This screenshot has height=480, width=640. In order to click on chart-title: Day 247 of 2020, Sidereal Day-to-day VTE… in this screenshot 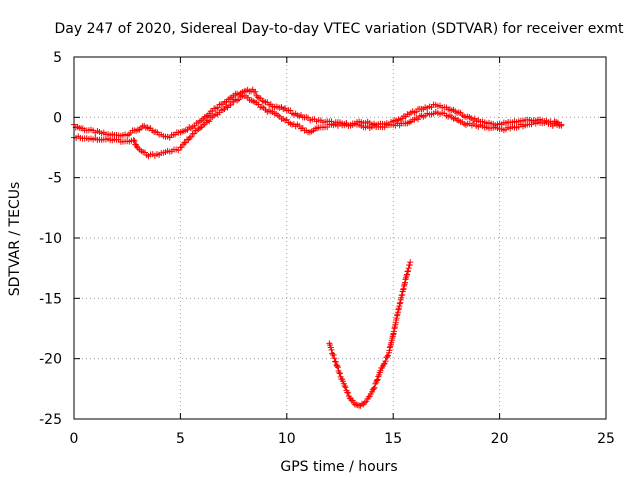, I will do `click(340, 29)`.